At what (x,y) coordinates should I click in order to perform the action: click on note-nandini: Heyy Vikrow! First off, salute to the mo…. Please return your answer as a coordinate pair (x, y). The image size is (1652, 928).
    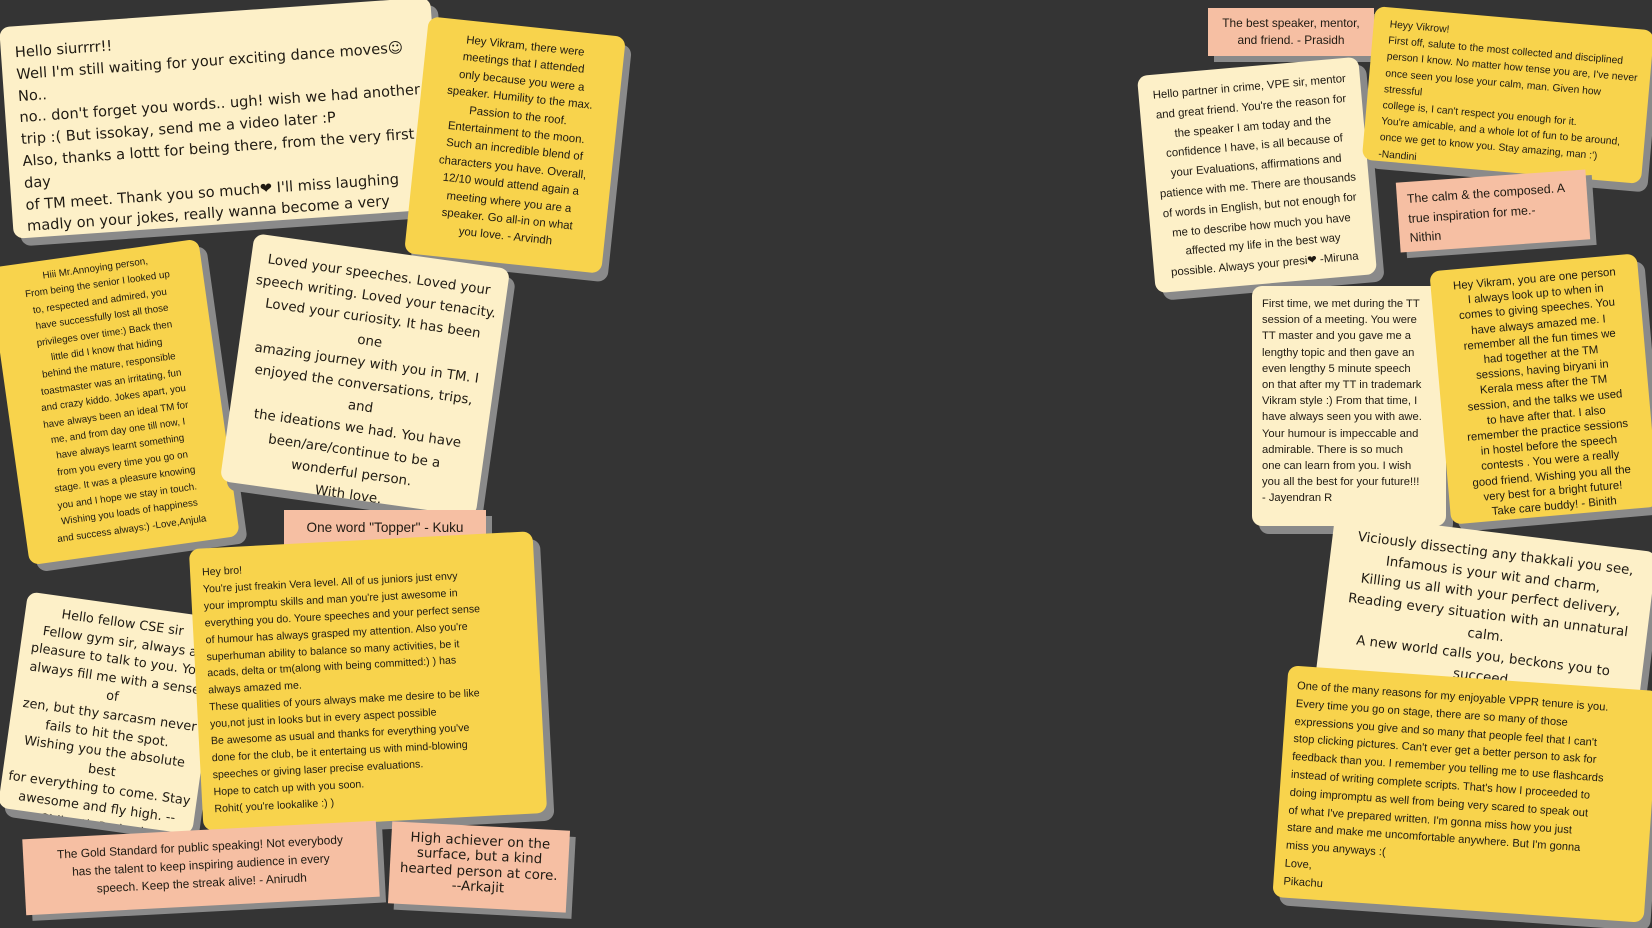
    Looking at the image, I should click on (1506, 95).